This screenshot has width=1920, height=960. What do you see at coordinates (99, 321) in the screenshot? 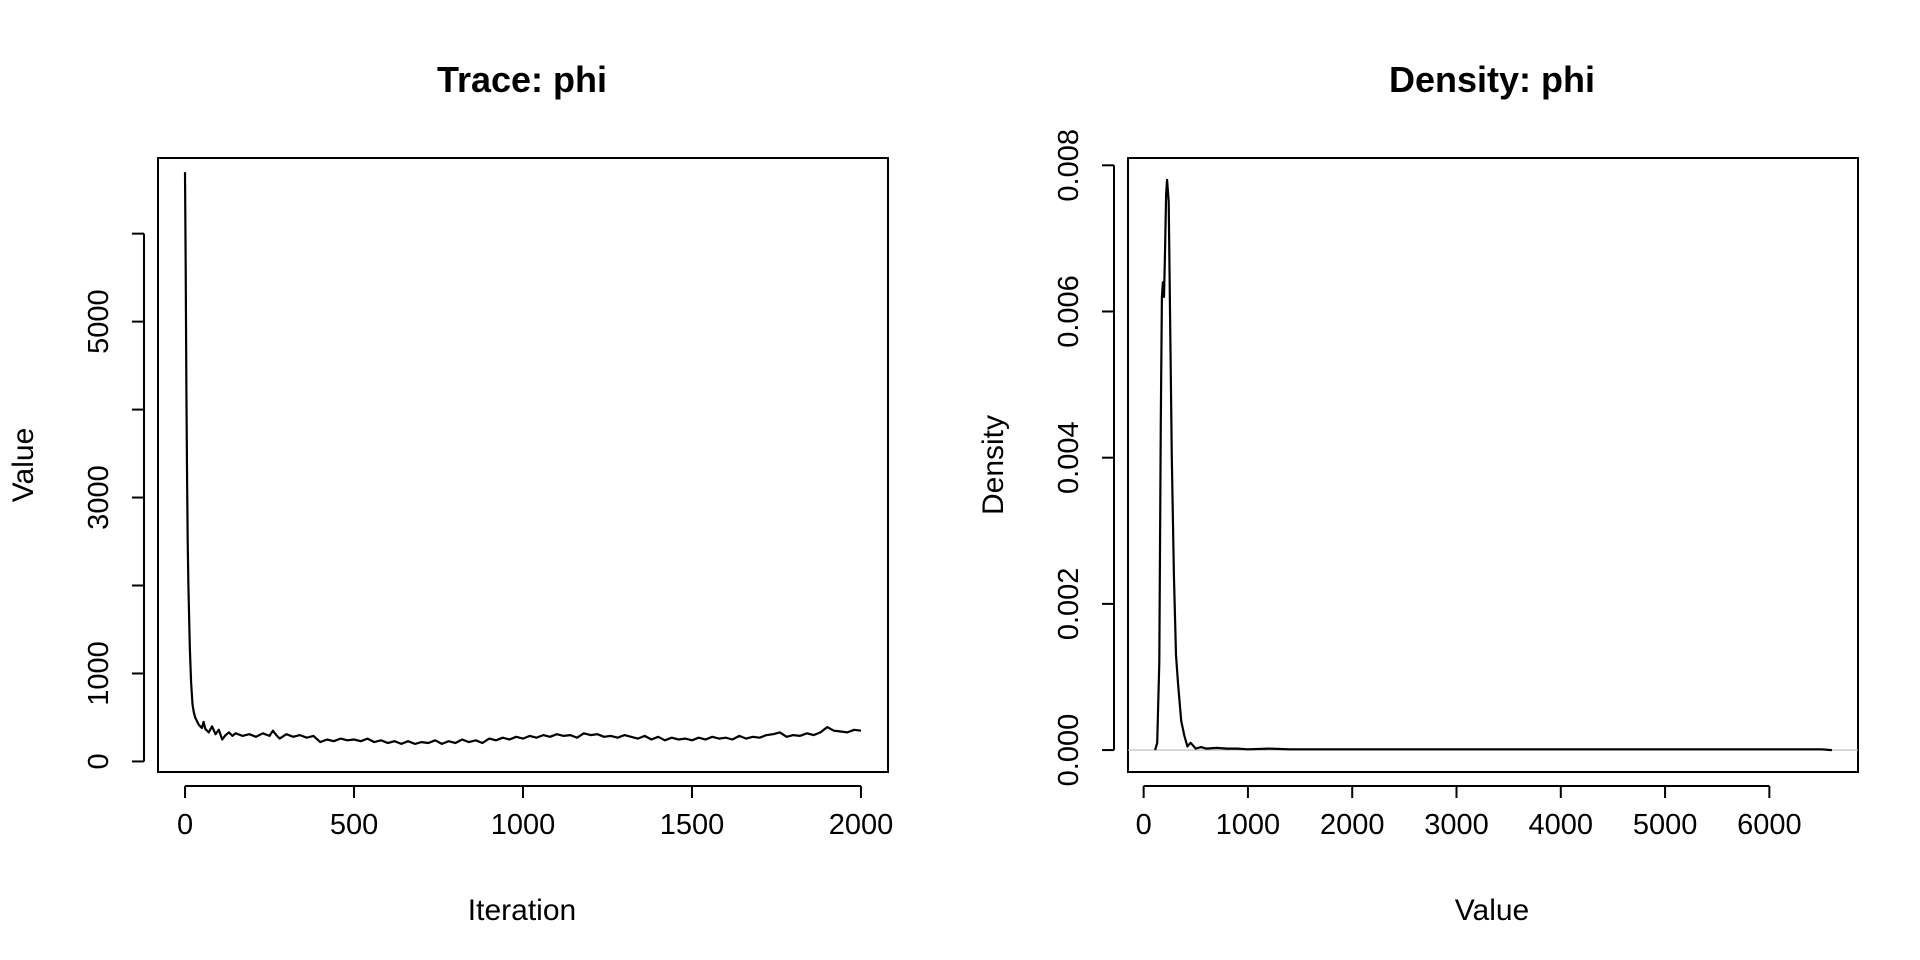
I see `trace-y-tick-label: 5000` at bounding box center [99, 321].